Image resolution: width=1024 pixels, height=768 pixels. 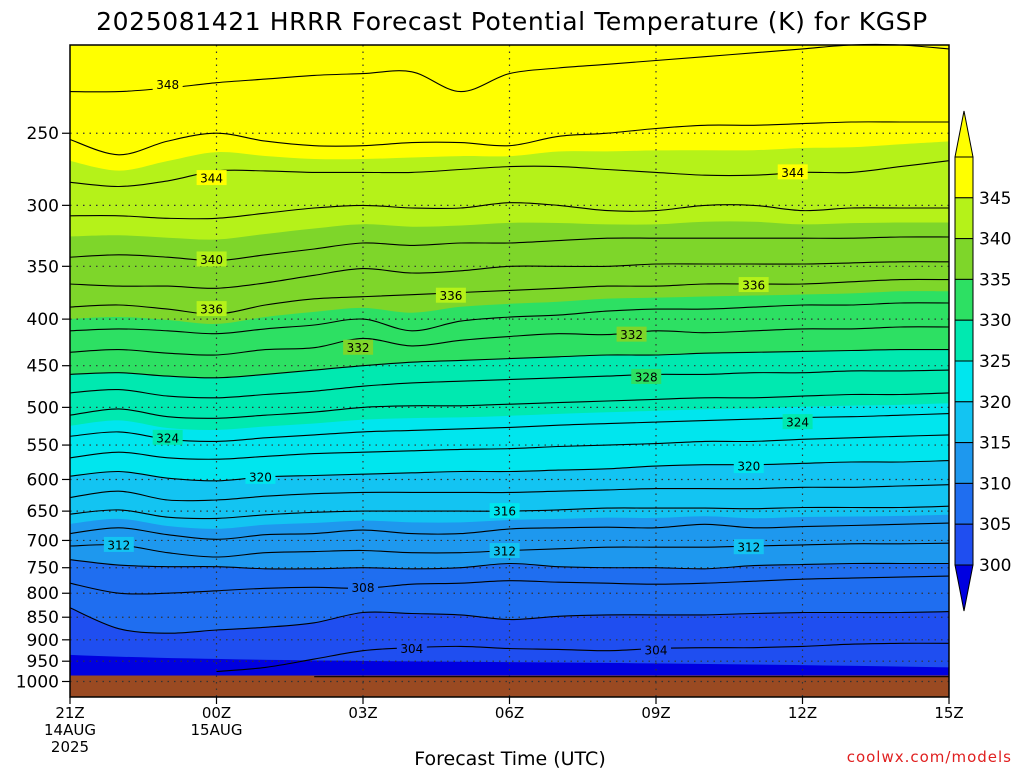 I want to click on colorbar-label-300: 300, so click(x=995, y=566).